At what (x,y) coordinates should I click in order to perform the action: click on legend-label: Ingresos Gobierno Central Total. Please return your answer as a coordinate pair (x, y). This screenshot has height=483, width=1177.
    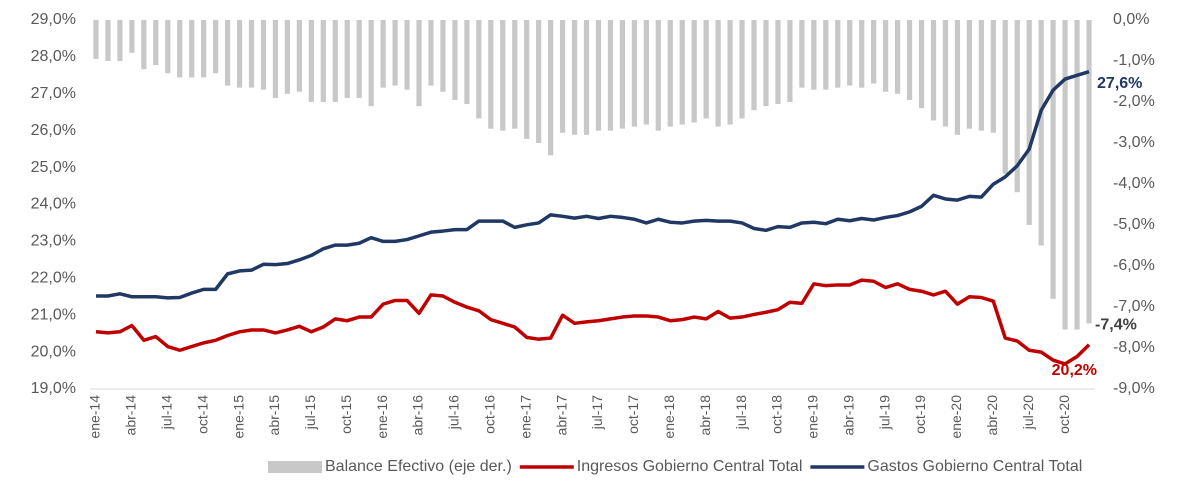
    Looking at the image, I should click on (690, 466).